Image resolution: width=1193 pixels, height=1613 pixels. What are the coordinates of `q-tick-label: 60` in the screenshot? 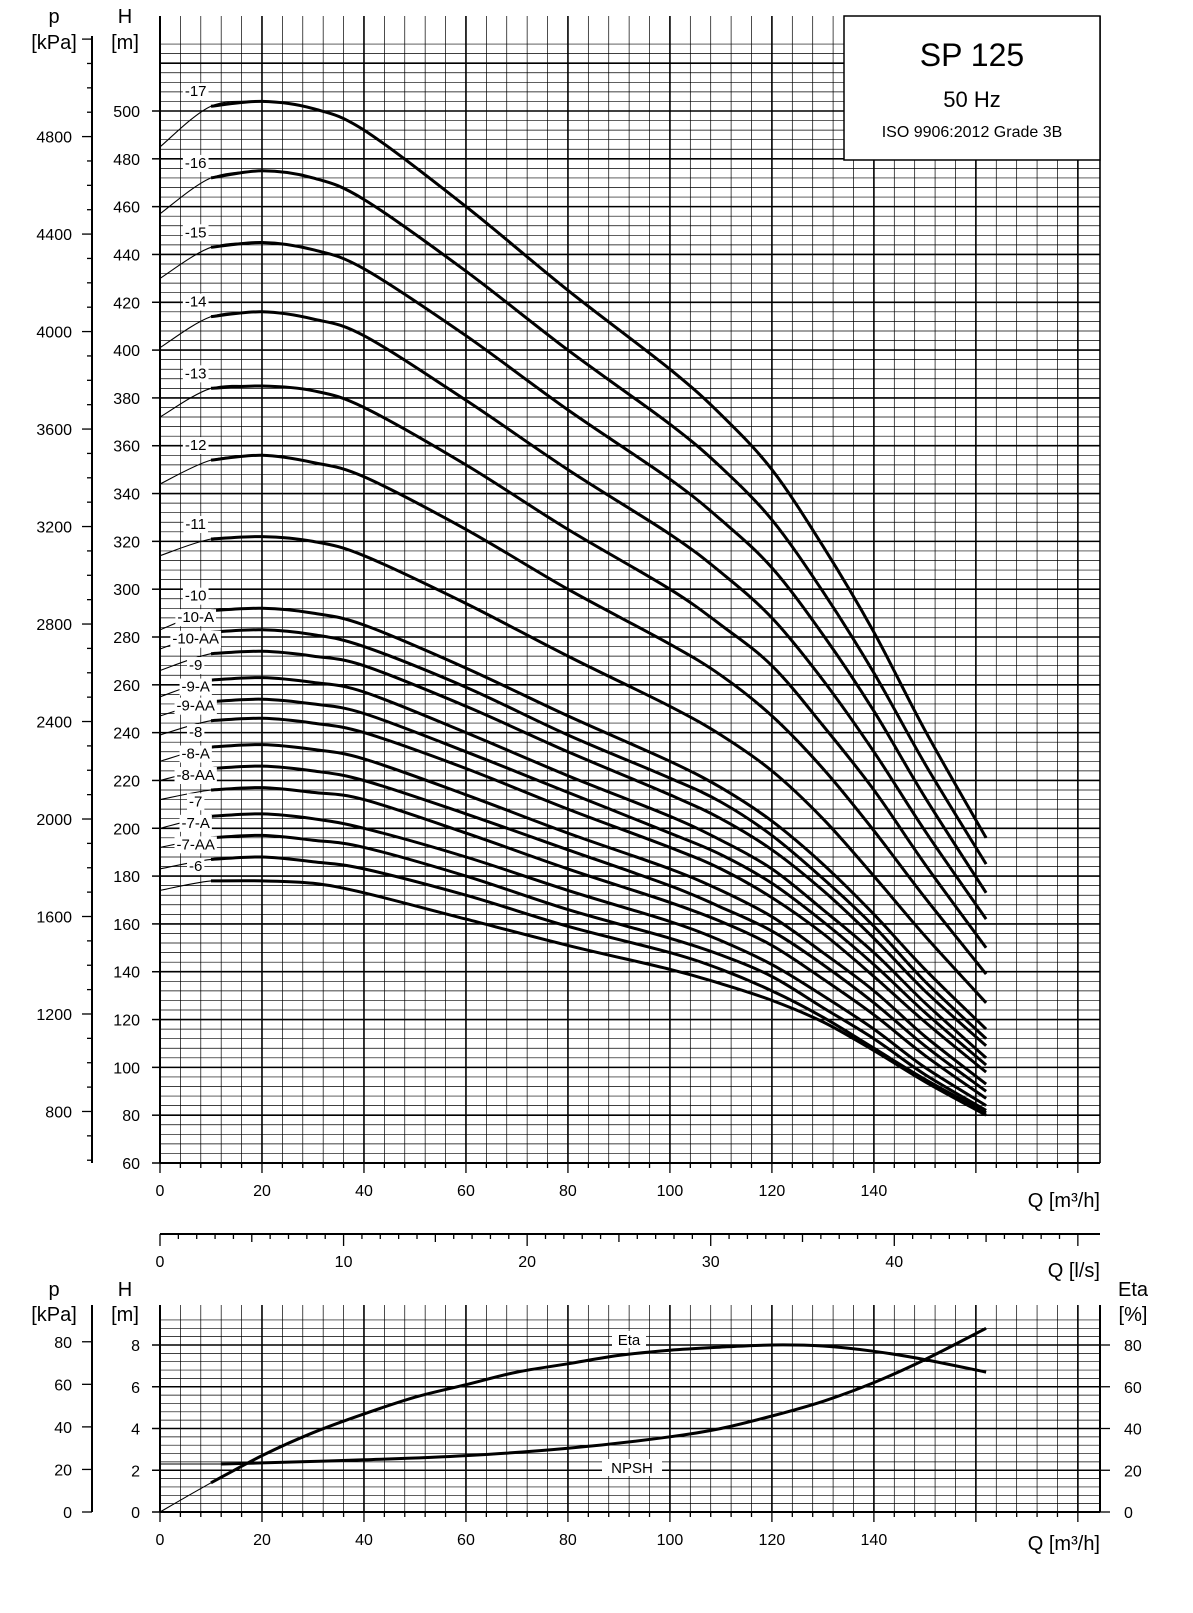 It's located at (466, 1191).